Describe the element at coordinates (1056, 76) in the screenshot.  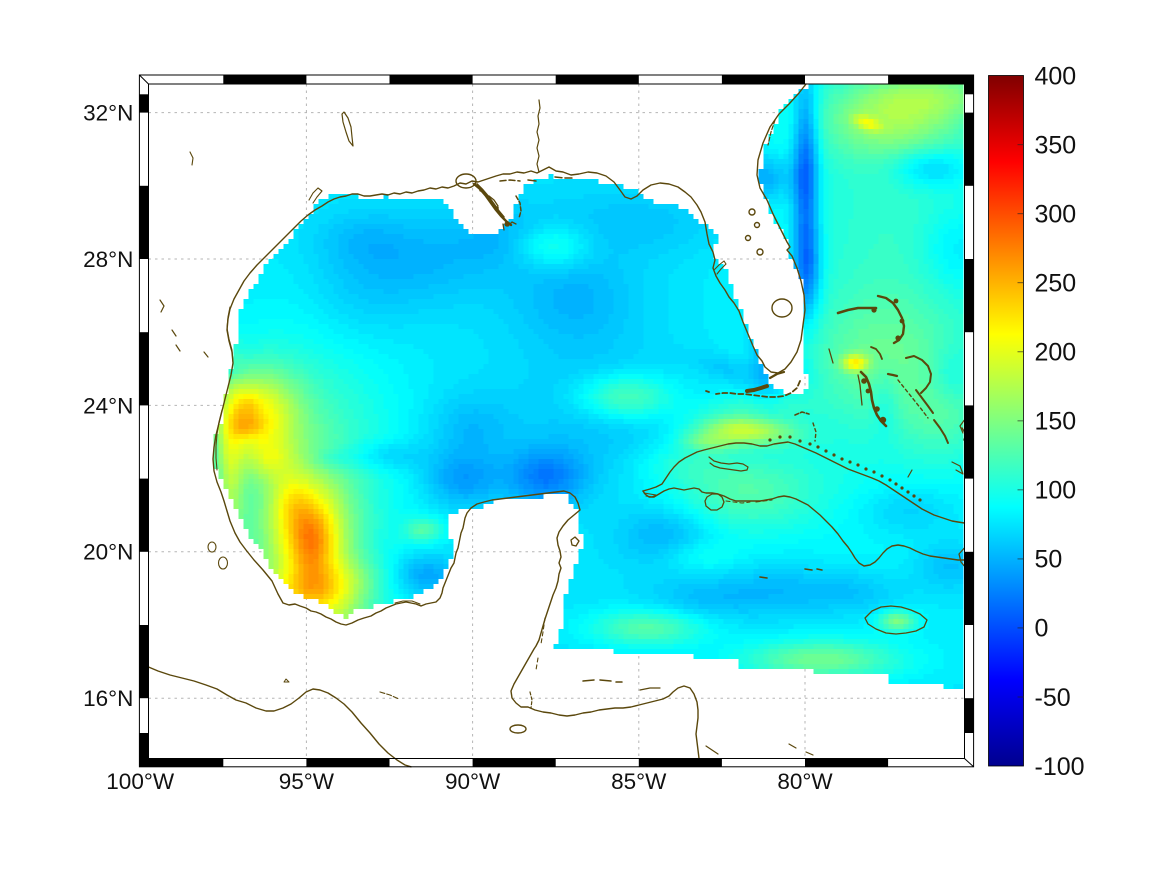
I see `svg-text: 400` at that location.